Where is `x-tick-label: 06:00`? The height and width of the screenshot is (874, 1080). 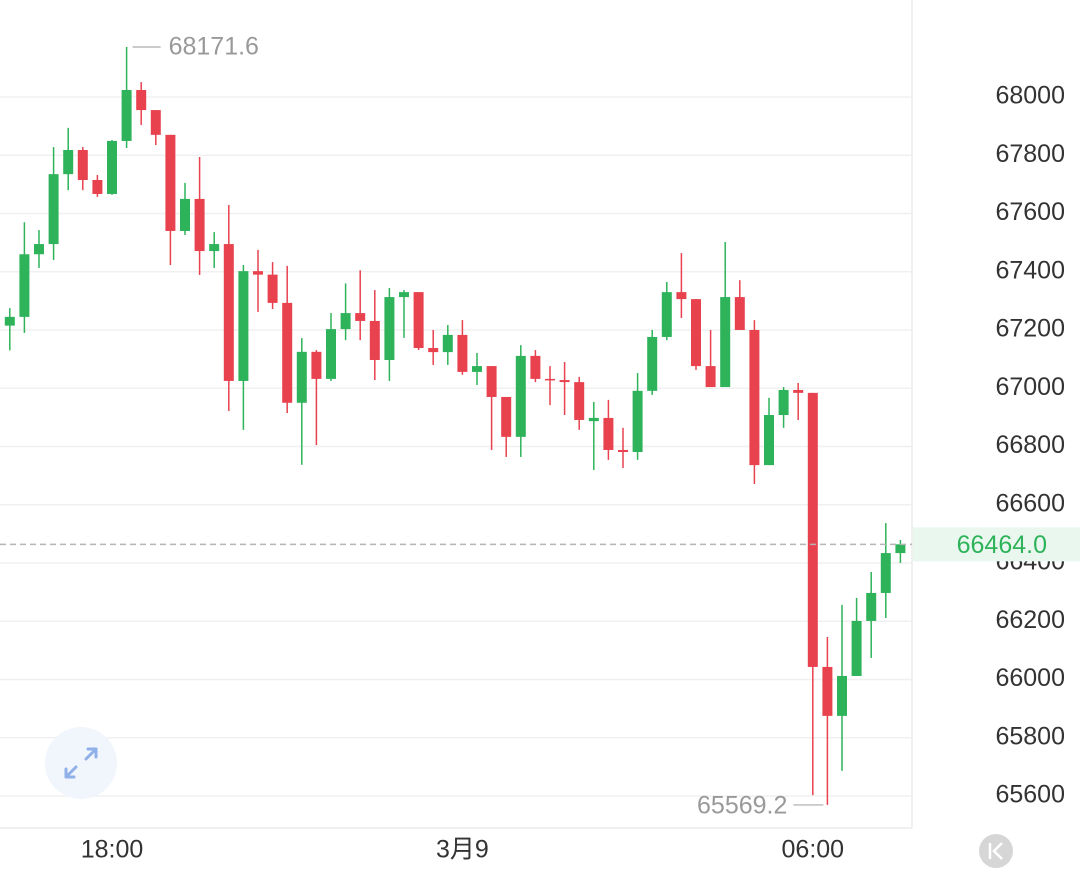 x-tick-label: 06:00 is located at coordinates (813, 850).